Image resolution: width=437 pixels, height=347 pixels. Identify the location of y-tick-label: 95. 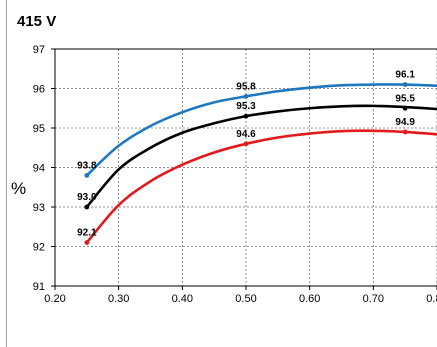
(39, 129).